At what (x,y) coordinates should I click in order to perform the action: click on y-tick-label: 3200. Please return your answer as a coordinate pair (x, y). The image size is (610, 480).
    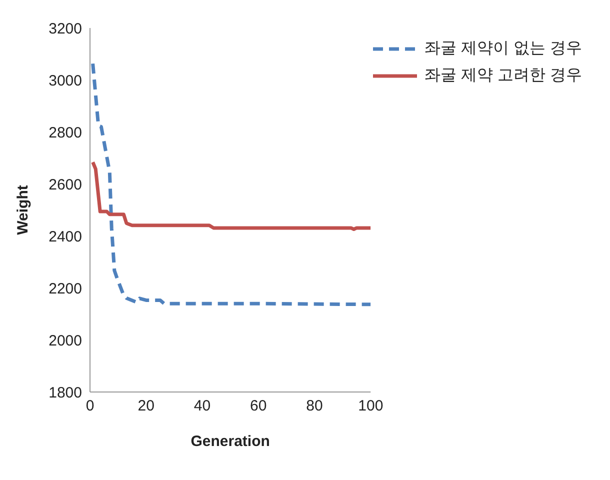
    Looking at the image, I should click on (65, 29).